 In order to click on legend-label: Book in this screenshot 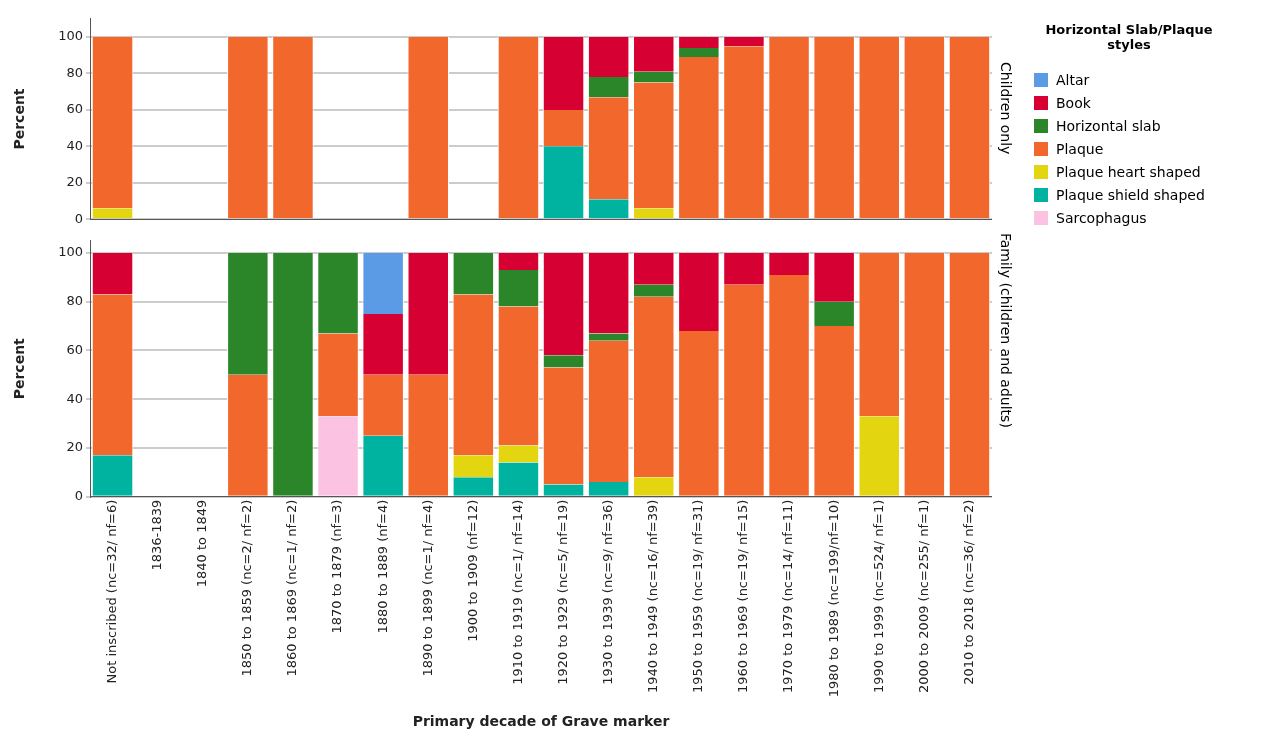, I will do `click(1073, 102)`.